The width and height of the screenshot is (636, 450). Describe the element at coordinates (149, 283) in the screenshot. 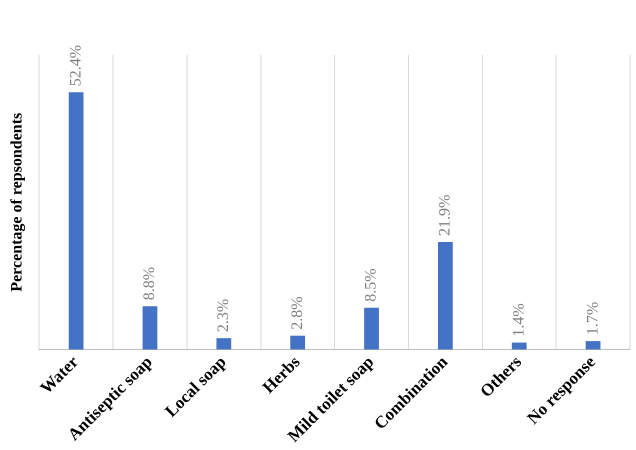

I see `data-label: 8.8%` at that location.